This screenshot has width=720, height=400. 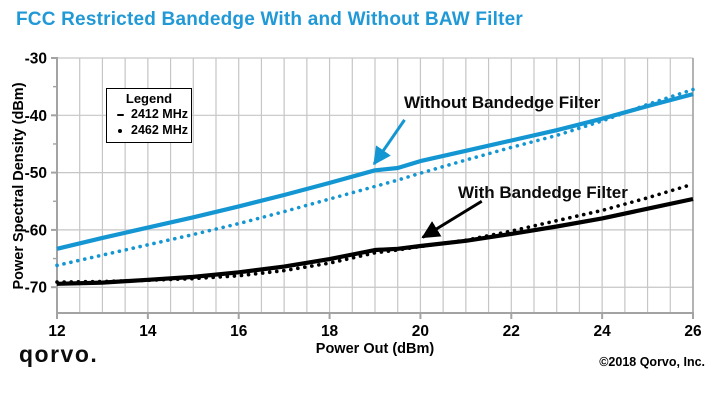 What do you see at coordinates (239, 331) in the screenshot?
I see `x-tick-label: 16` at bounding box center [239, 331].